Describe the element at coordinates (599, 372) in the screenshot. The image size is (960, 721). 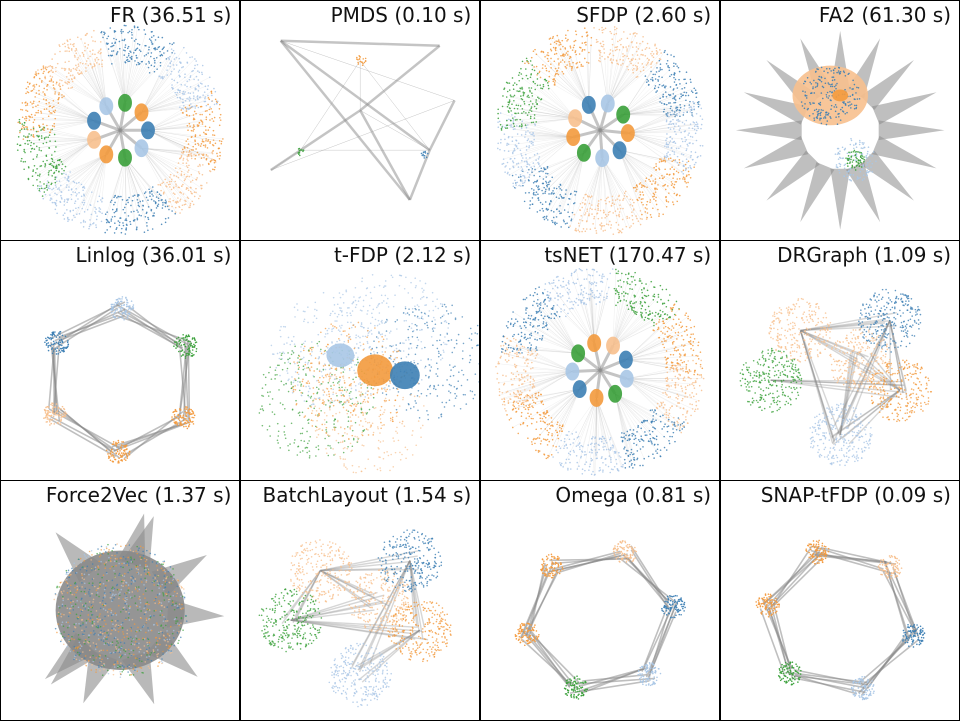
I see `graph-drawing-tsnet` at that location.